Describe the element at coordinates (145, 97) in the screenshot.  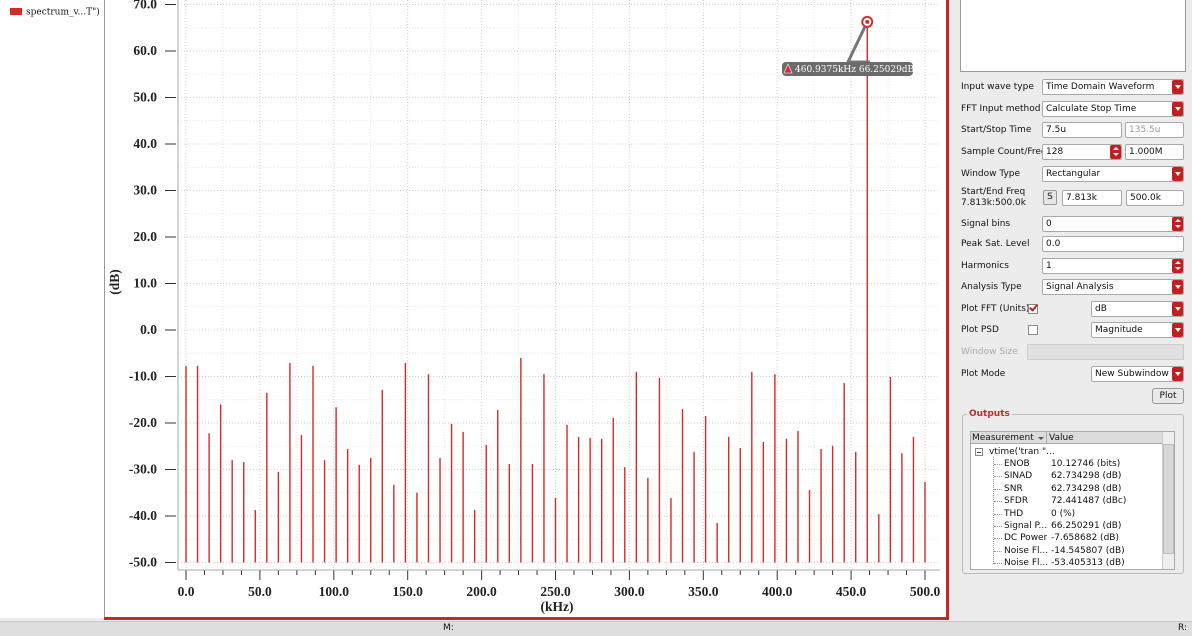
I see `y-tick-label: 50.0` at that location.